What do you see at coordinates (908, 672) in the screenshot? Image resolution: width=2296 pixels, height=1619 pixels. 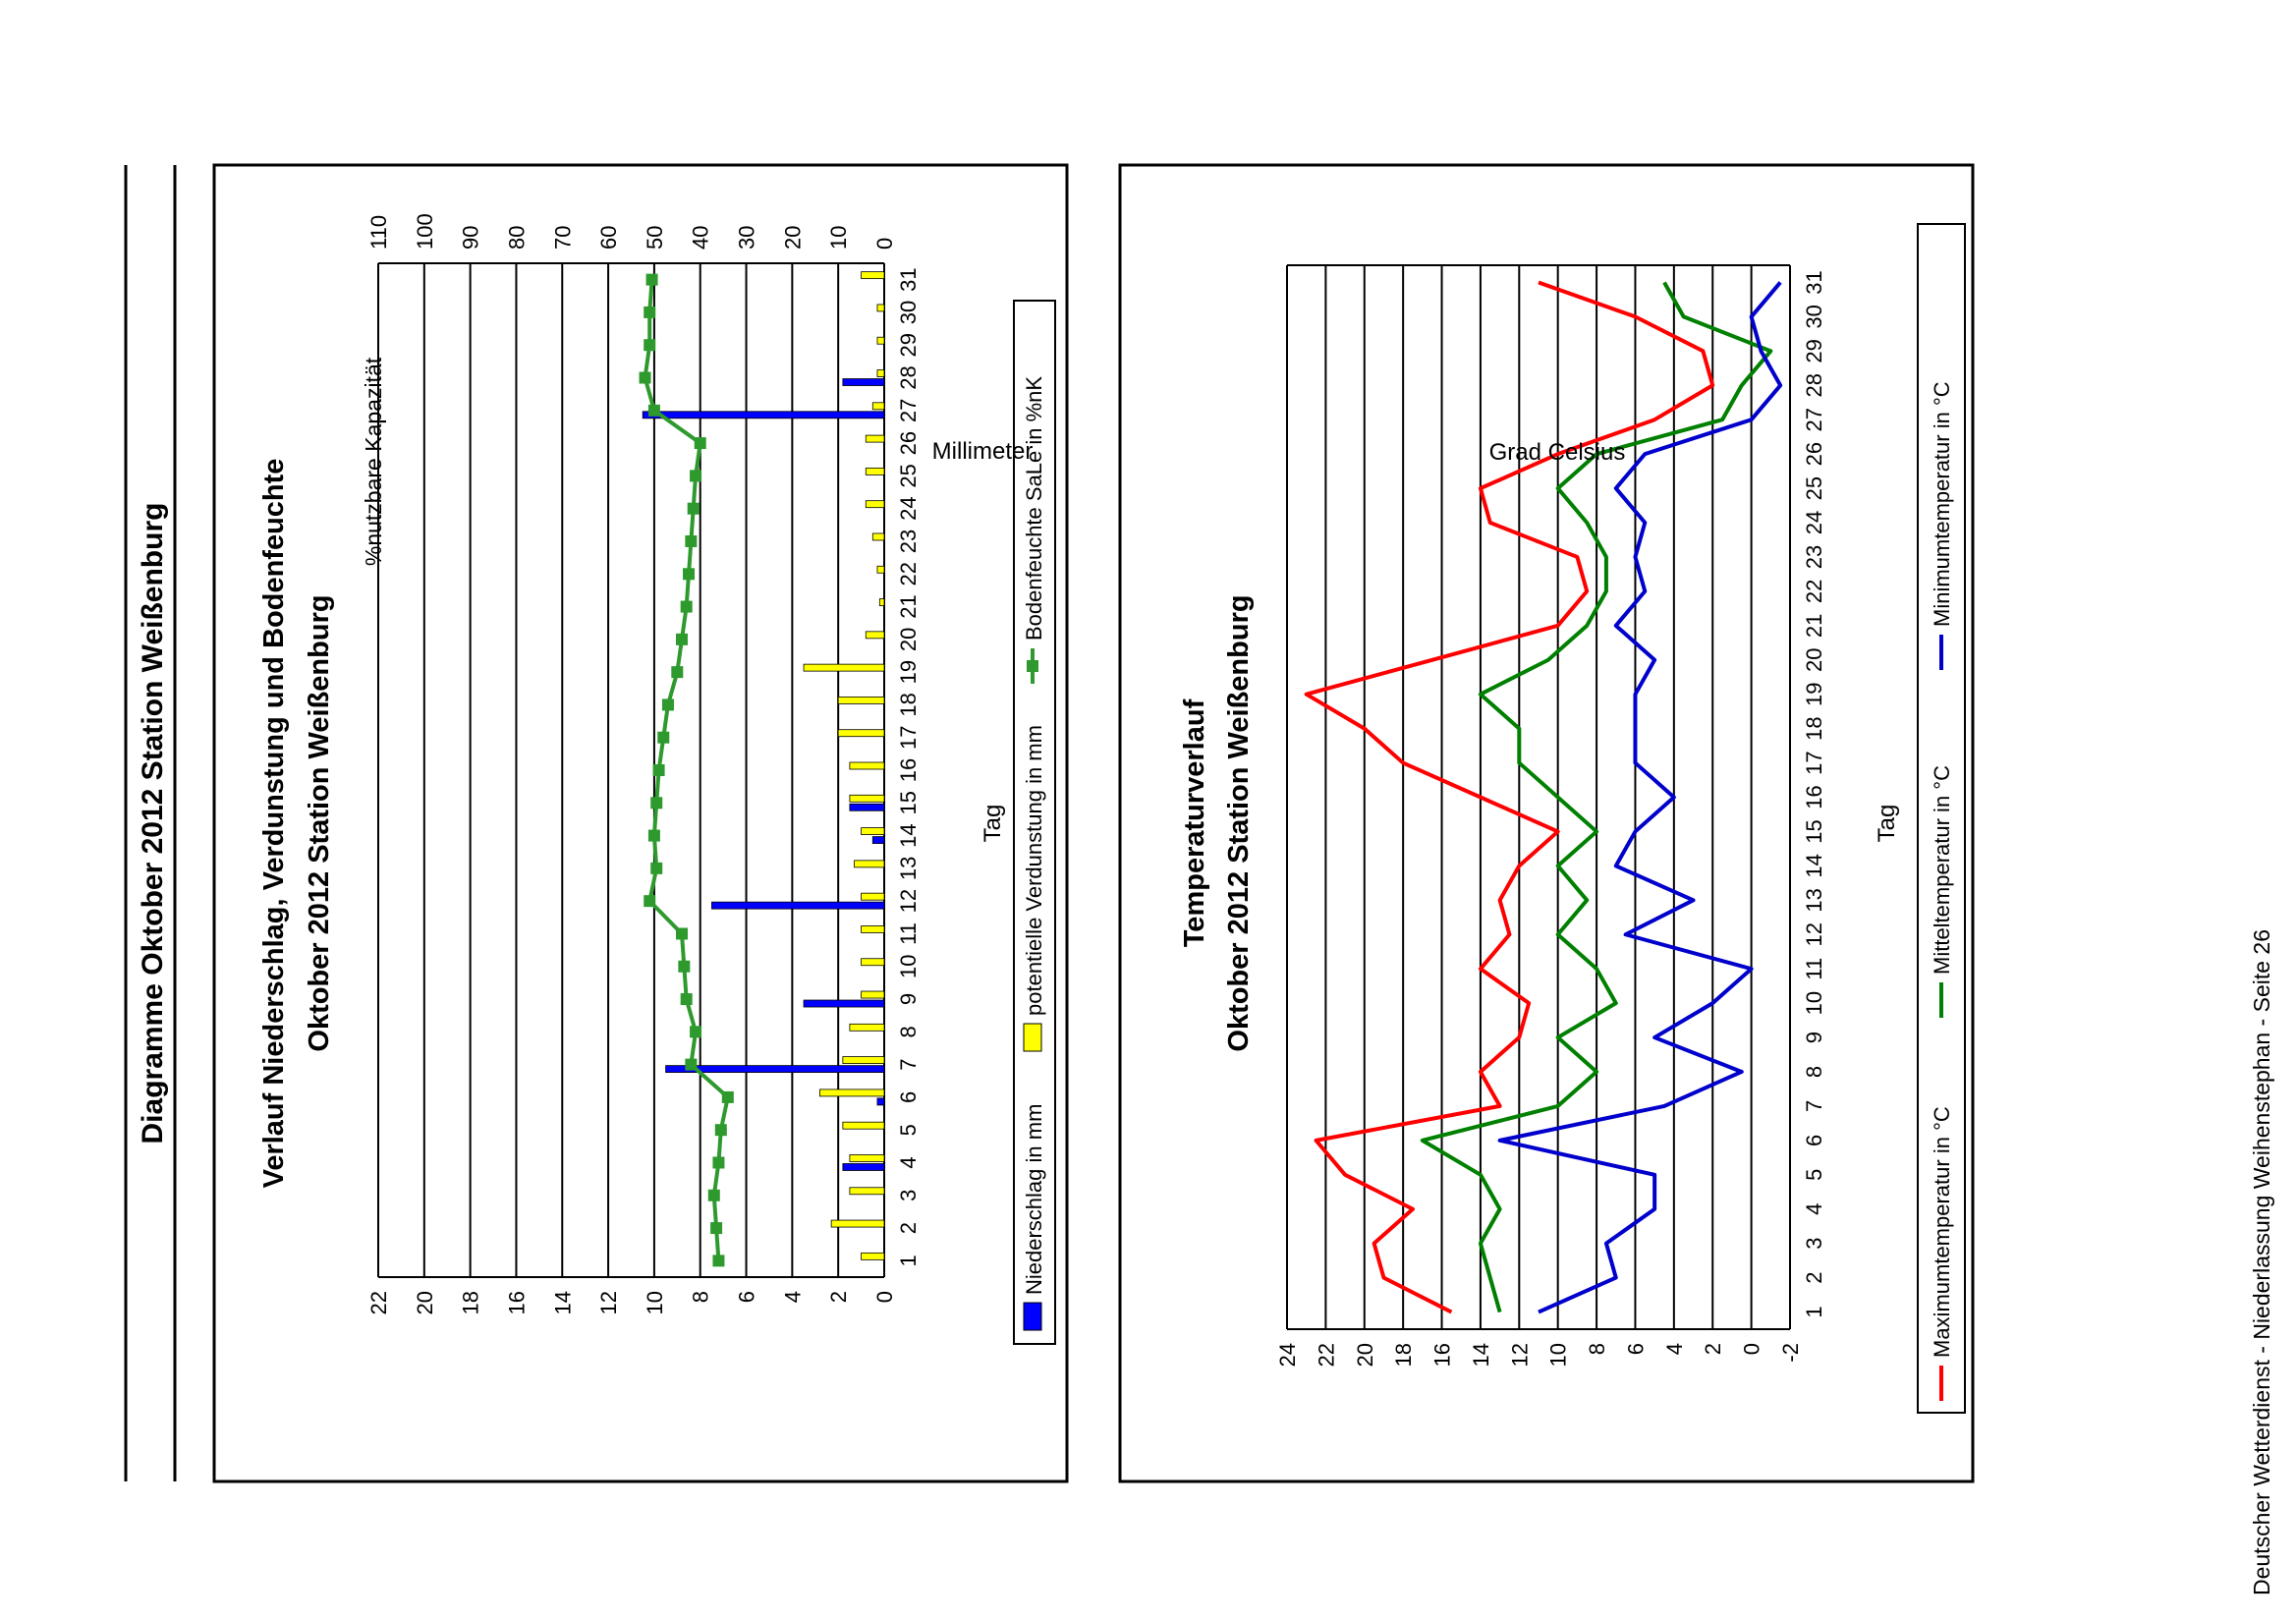 I see `chart1-x-tick-label: 19` at bounding box center [908, 672].